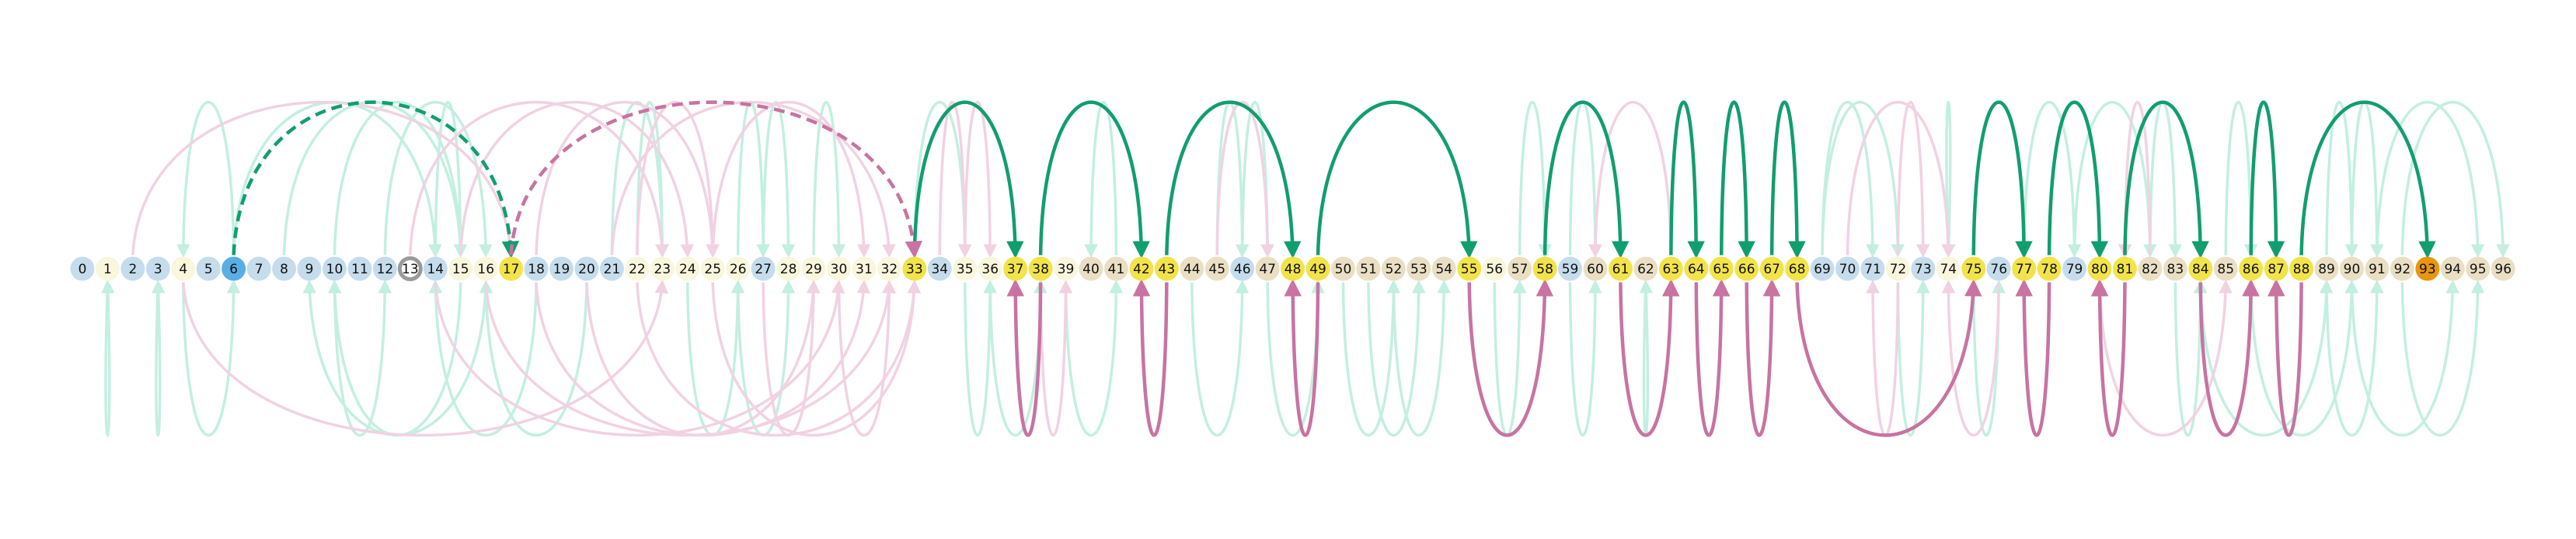 This screenshot has height=539, width=2576. I want to click on node-84: 84, so click(2200, 268).